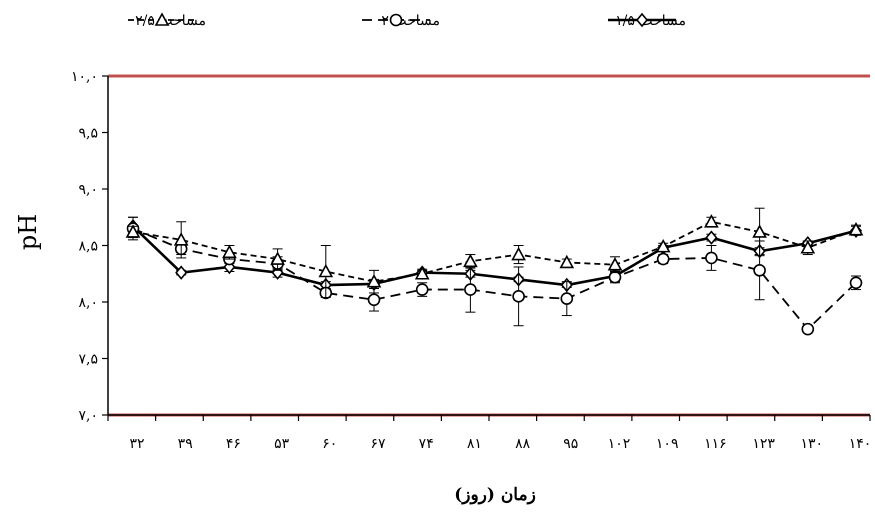  Describe the element at coordinates (667, 444) in the screenshot. I see `x-tick-label: ۱۰۹` at that location.